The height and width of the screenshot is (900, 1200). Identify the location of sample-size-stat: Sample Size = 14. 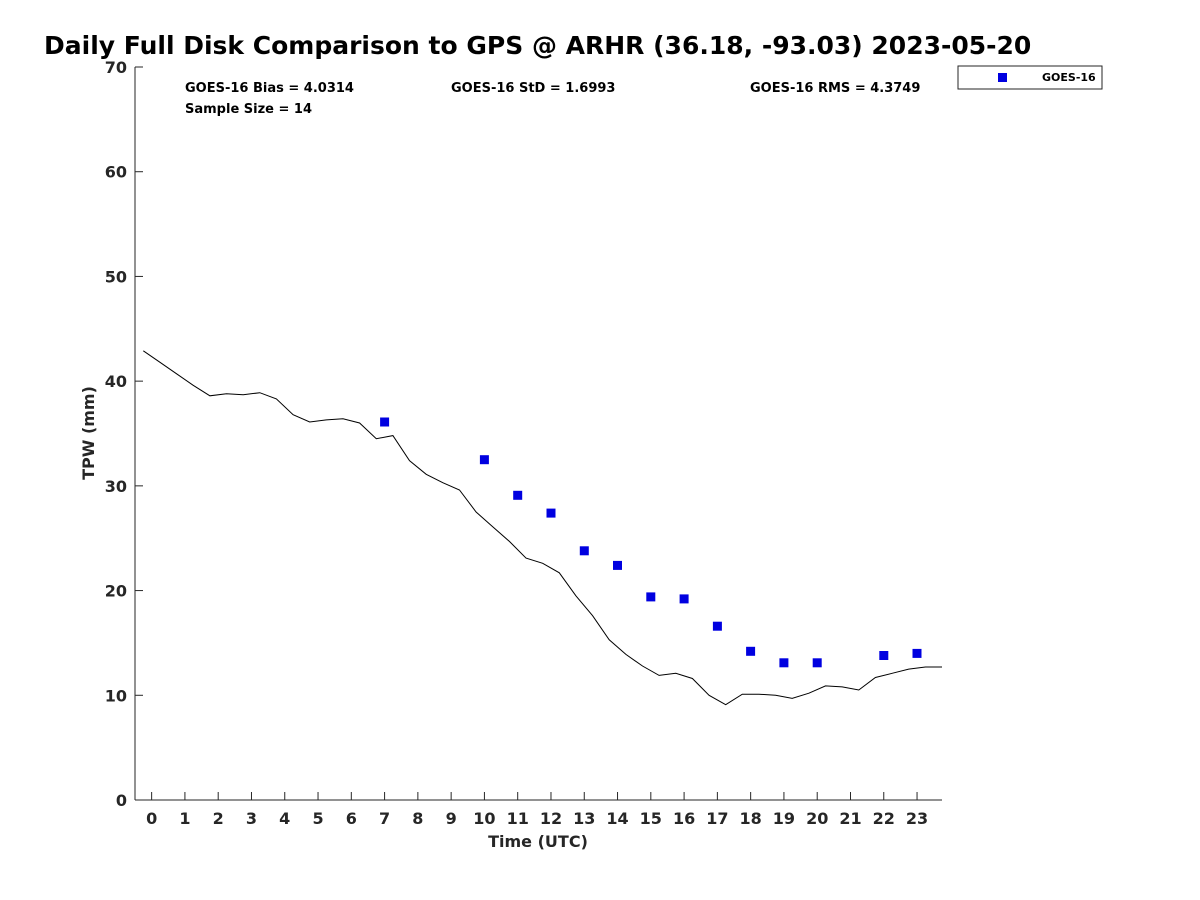
(248, 109).